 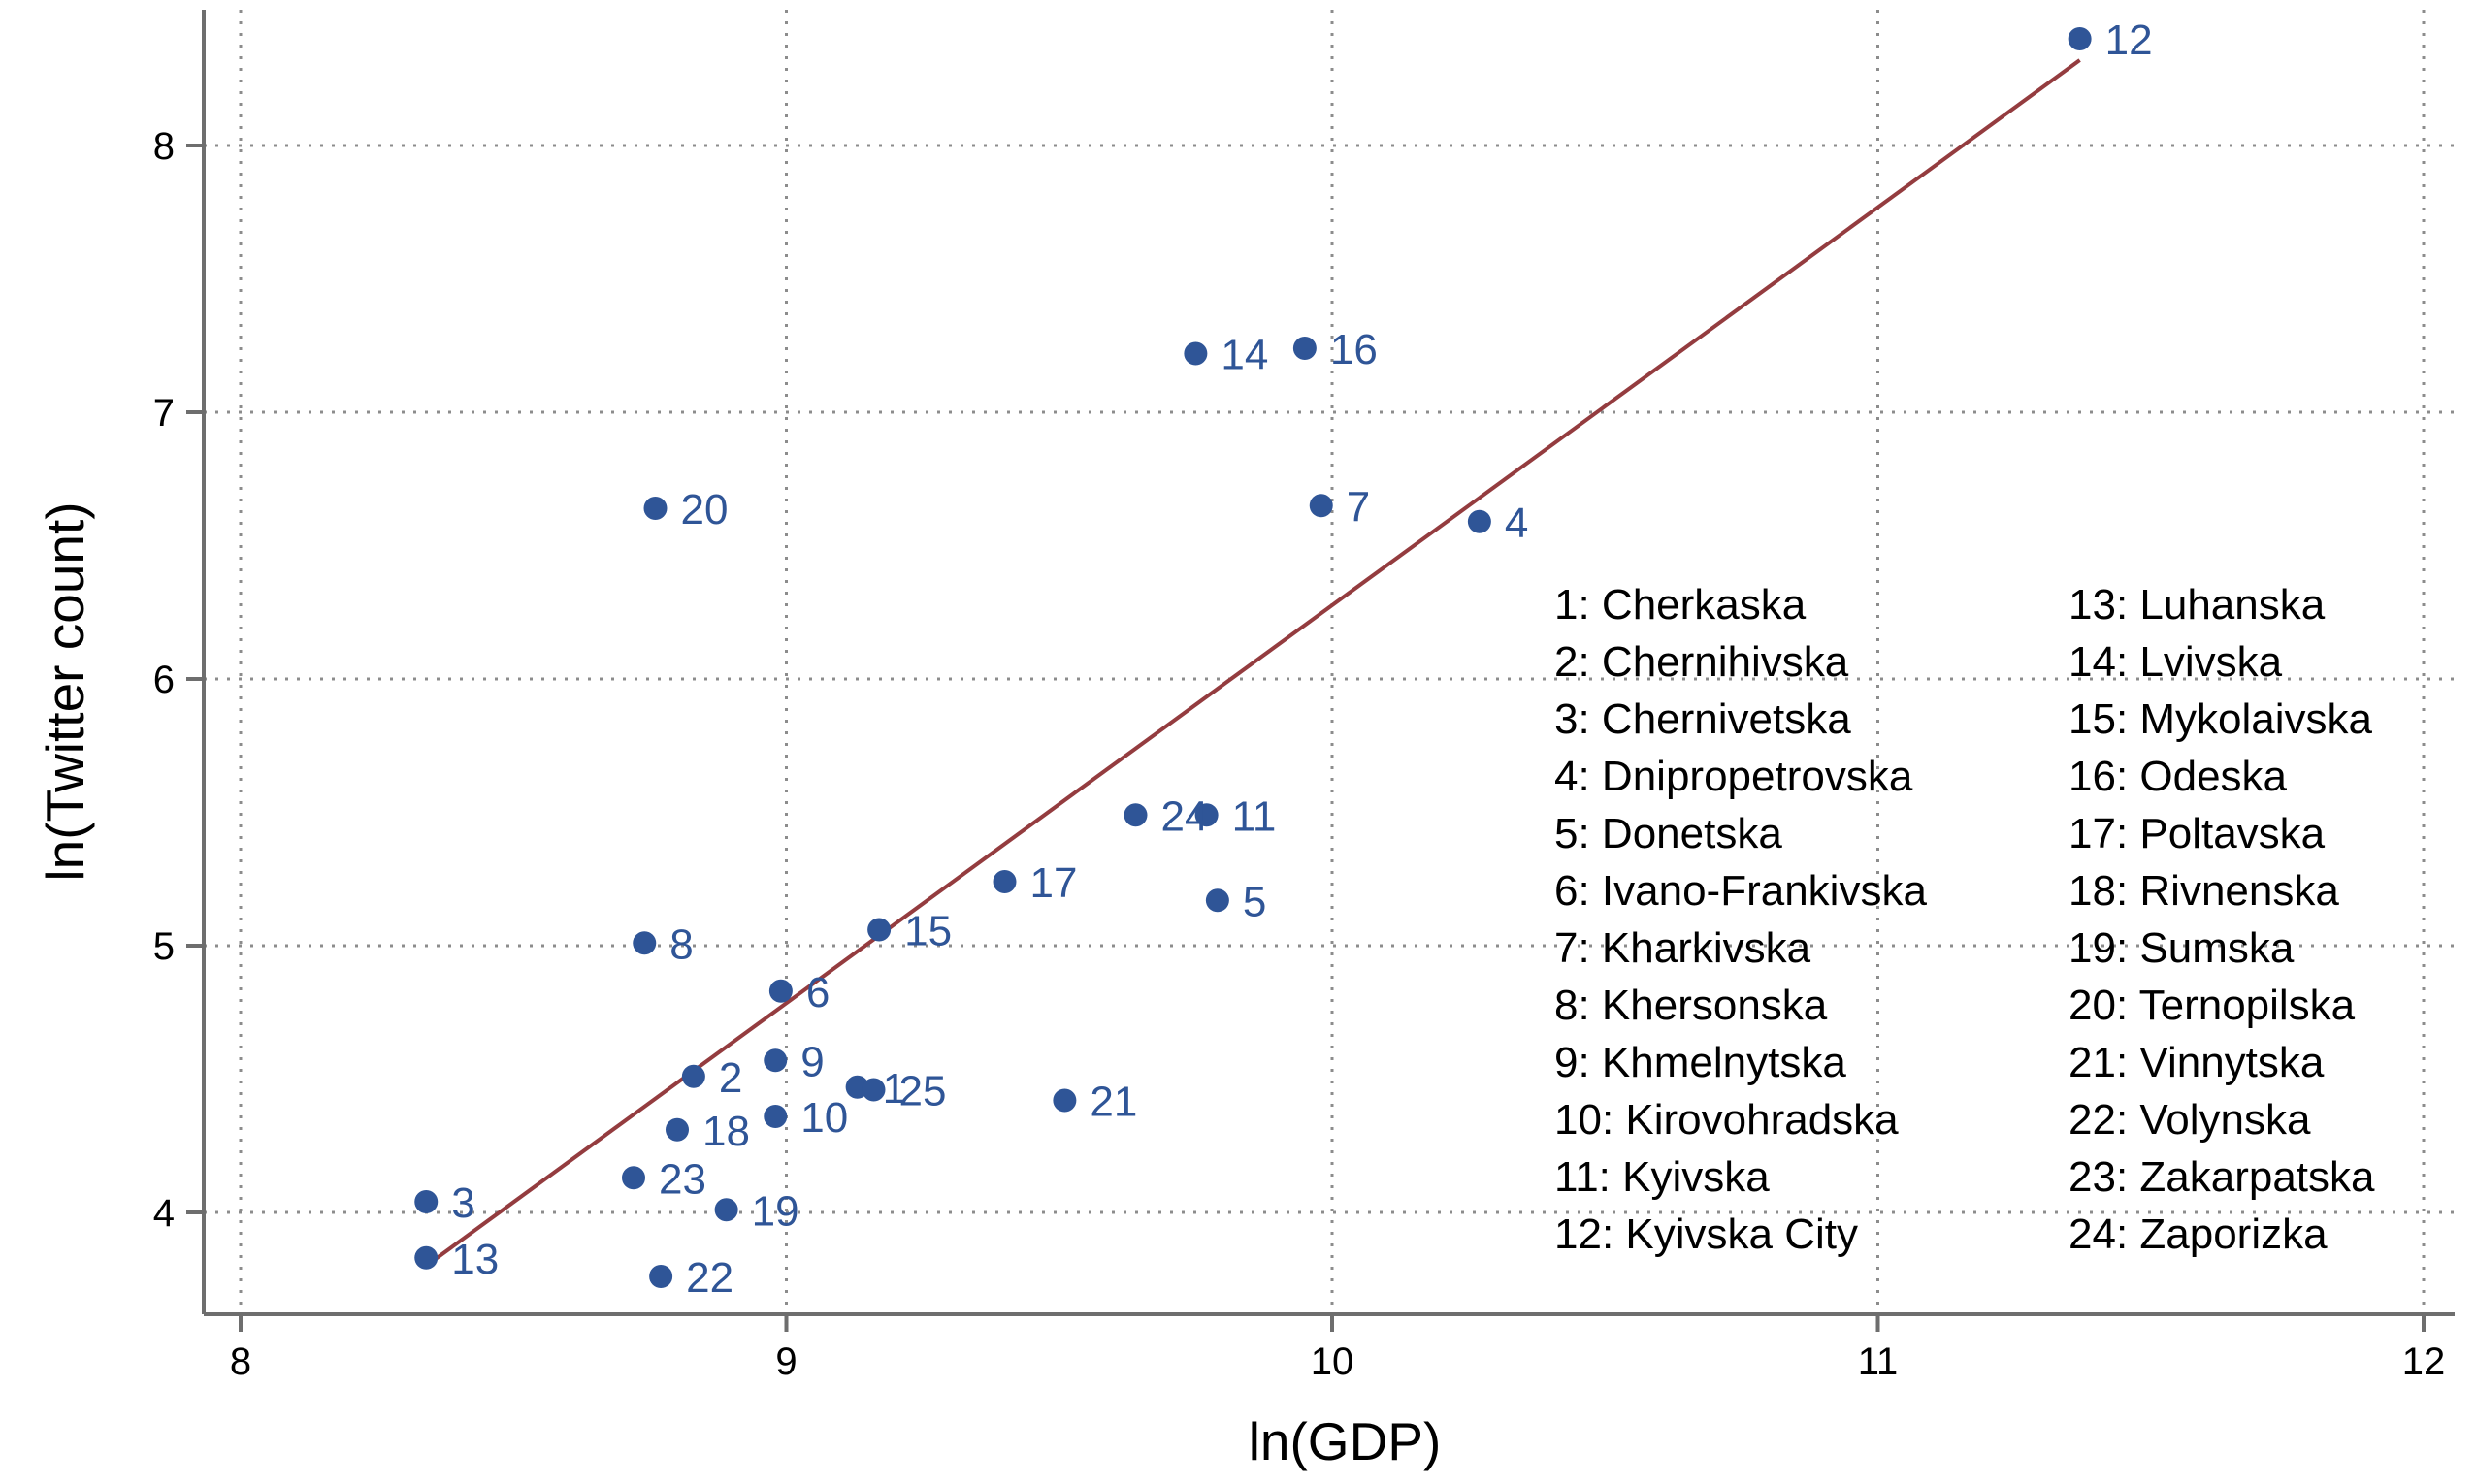 I want to click on key-entry: 9: Khmelnytska, so click(x=1700, y=1063).